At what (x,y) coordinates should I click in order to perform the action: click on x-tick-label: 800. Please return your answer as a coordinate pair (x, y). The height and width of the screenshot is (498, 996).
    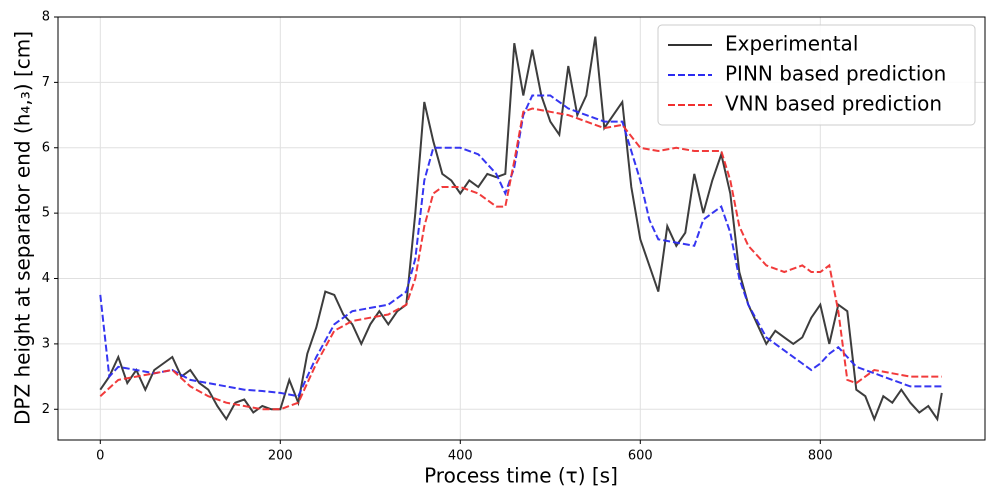
    Looking at the image, I should click on (820, 456).